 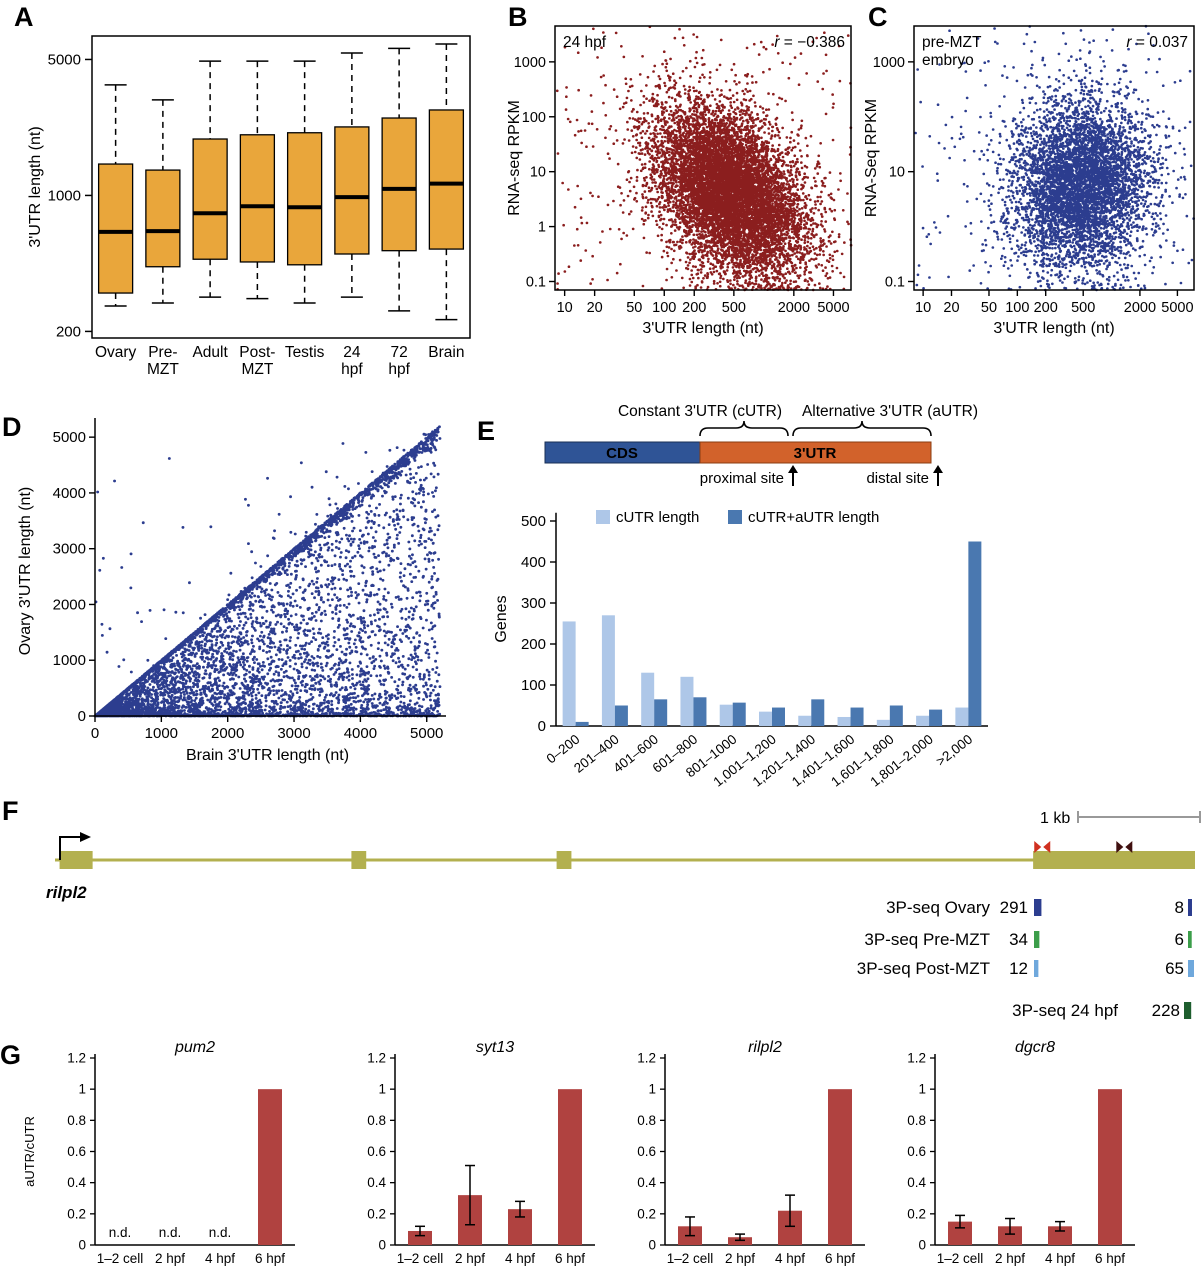 I want to click on panel-label-a: A, so click(x=24, y=17).